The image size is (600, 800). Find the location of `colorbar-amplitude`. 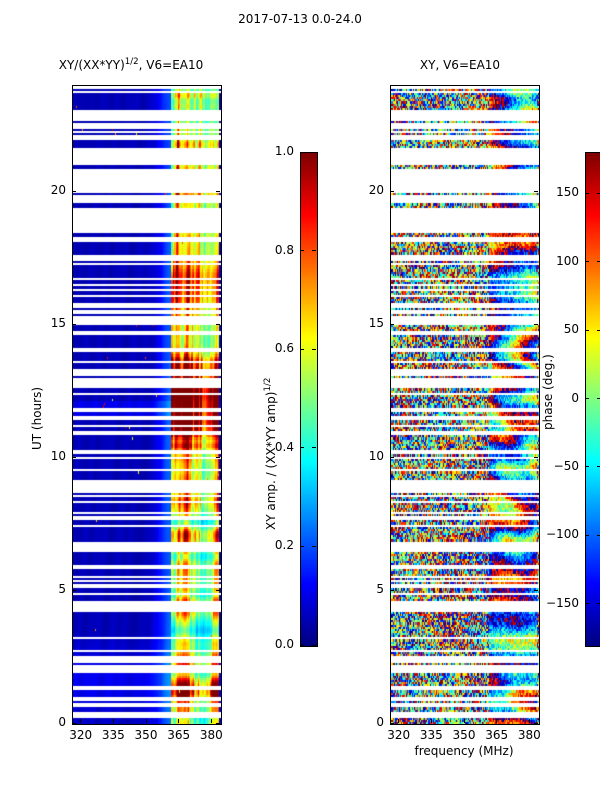

colorbar-amplitude is located at coordinates (309, 399).